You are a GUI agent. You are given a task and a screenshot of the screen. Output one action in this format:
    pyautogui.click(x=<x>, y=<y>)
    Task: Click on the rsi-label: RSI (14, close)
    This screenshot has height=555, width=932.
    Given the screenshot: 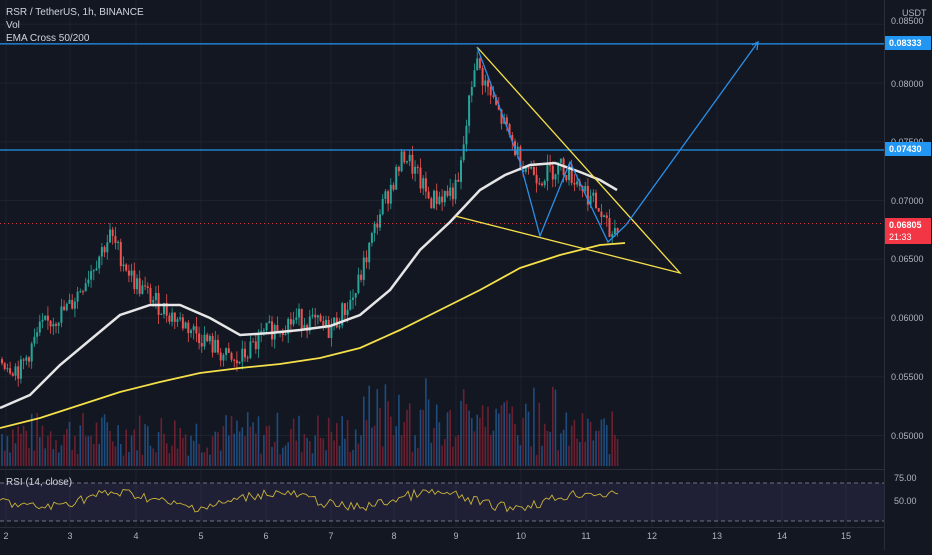 What is the action you would take?
    pyautogui.click(x=39, y=482)
    